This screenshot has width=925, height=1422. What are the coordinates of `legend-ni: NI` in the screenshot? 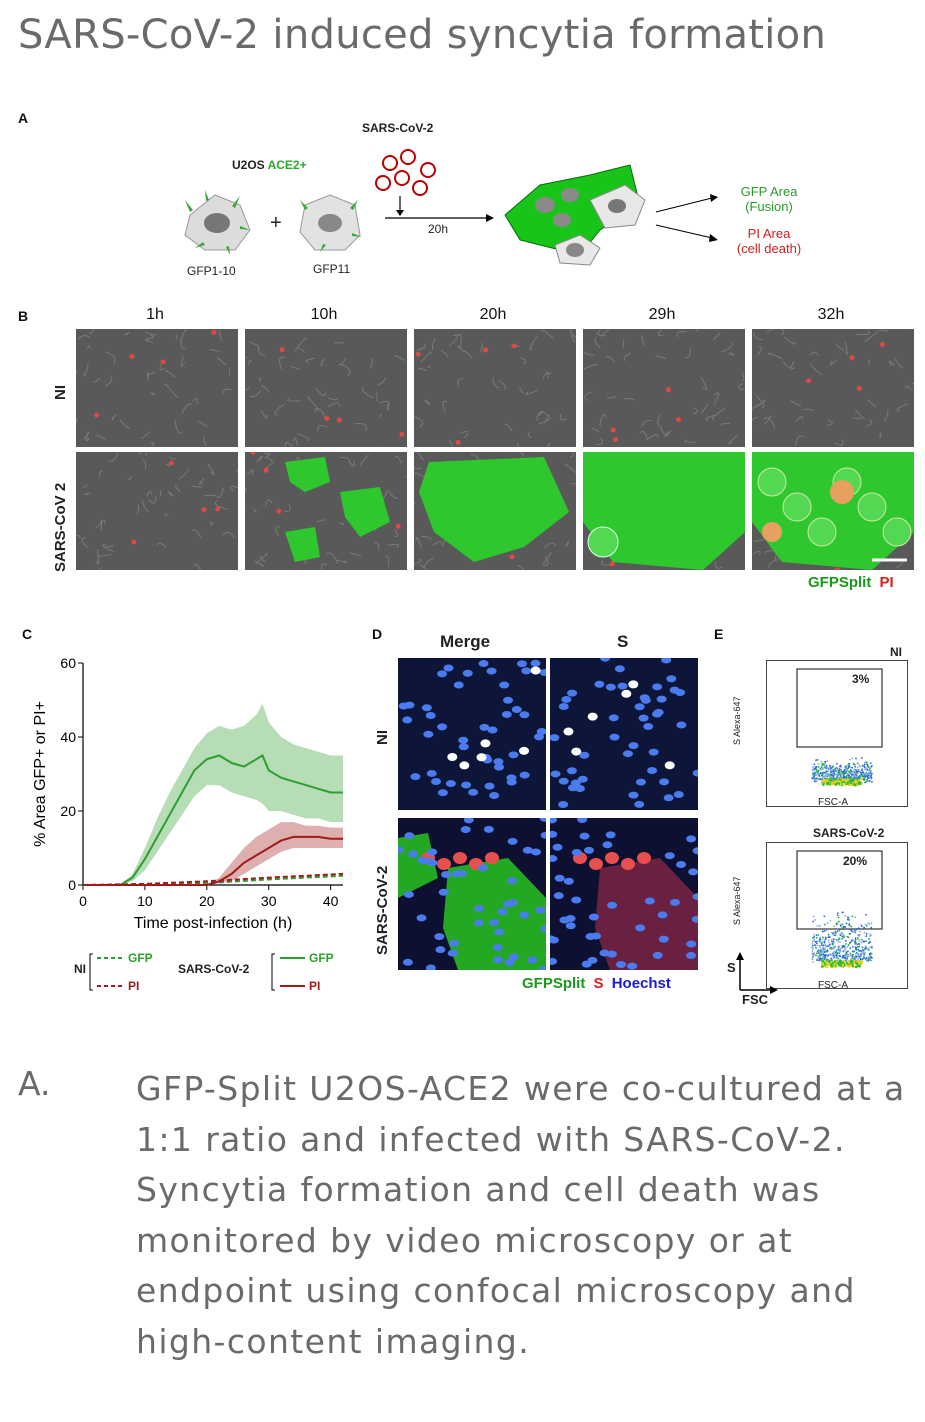 It's located at (80, 969).